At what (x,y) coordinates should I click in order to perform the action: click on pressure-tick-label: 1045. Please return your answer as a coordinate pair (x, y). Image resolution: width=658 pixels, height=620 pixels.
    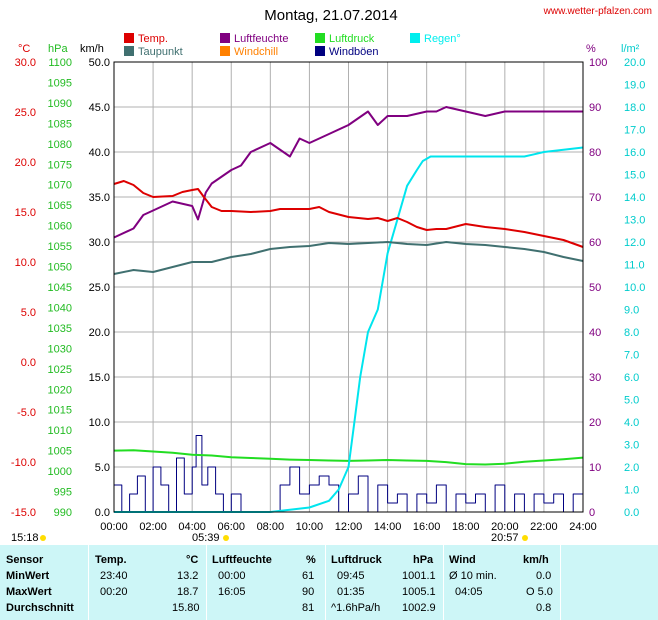
    Looking at the image, I should click on (60, 288).